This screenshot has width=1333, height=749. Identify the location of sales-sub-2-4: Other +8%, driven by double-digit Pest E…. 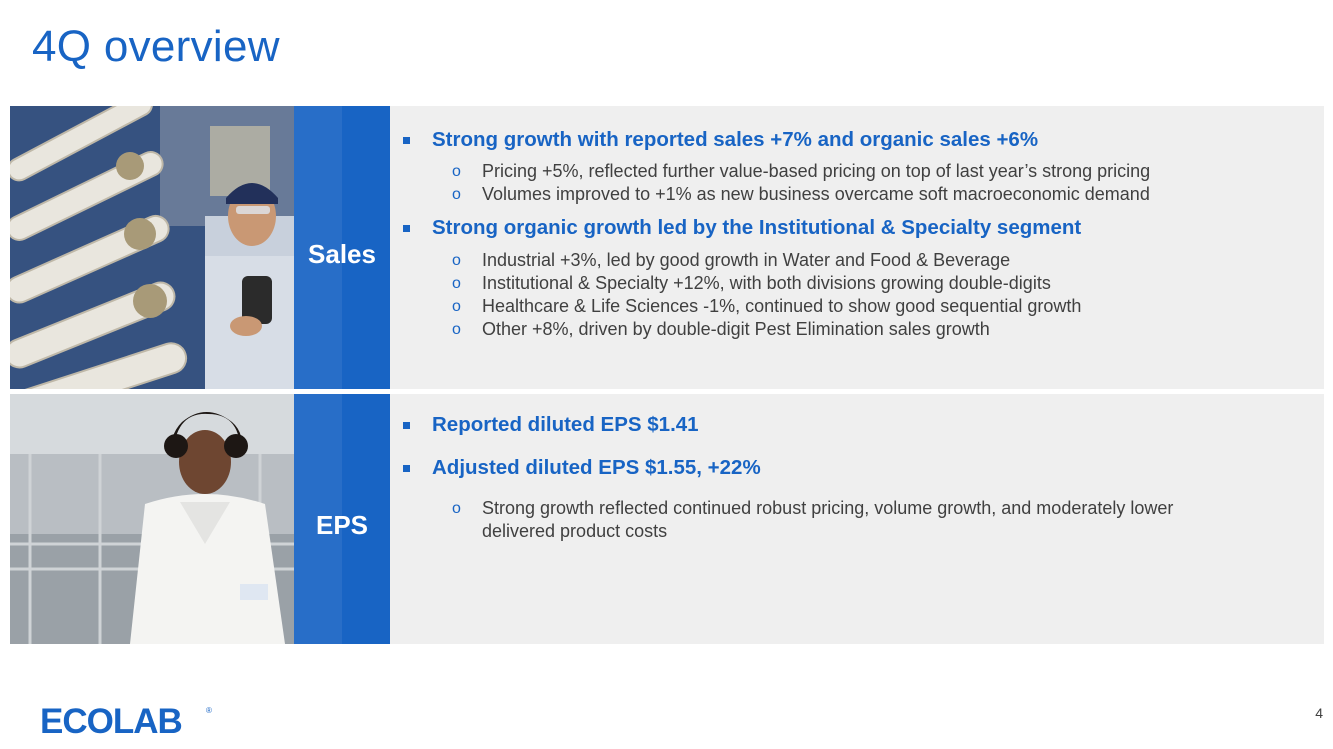
(853, 329).